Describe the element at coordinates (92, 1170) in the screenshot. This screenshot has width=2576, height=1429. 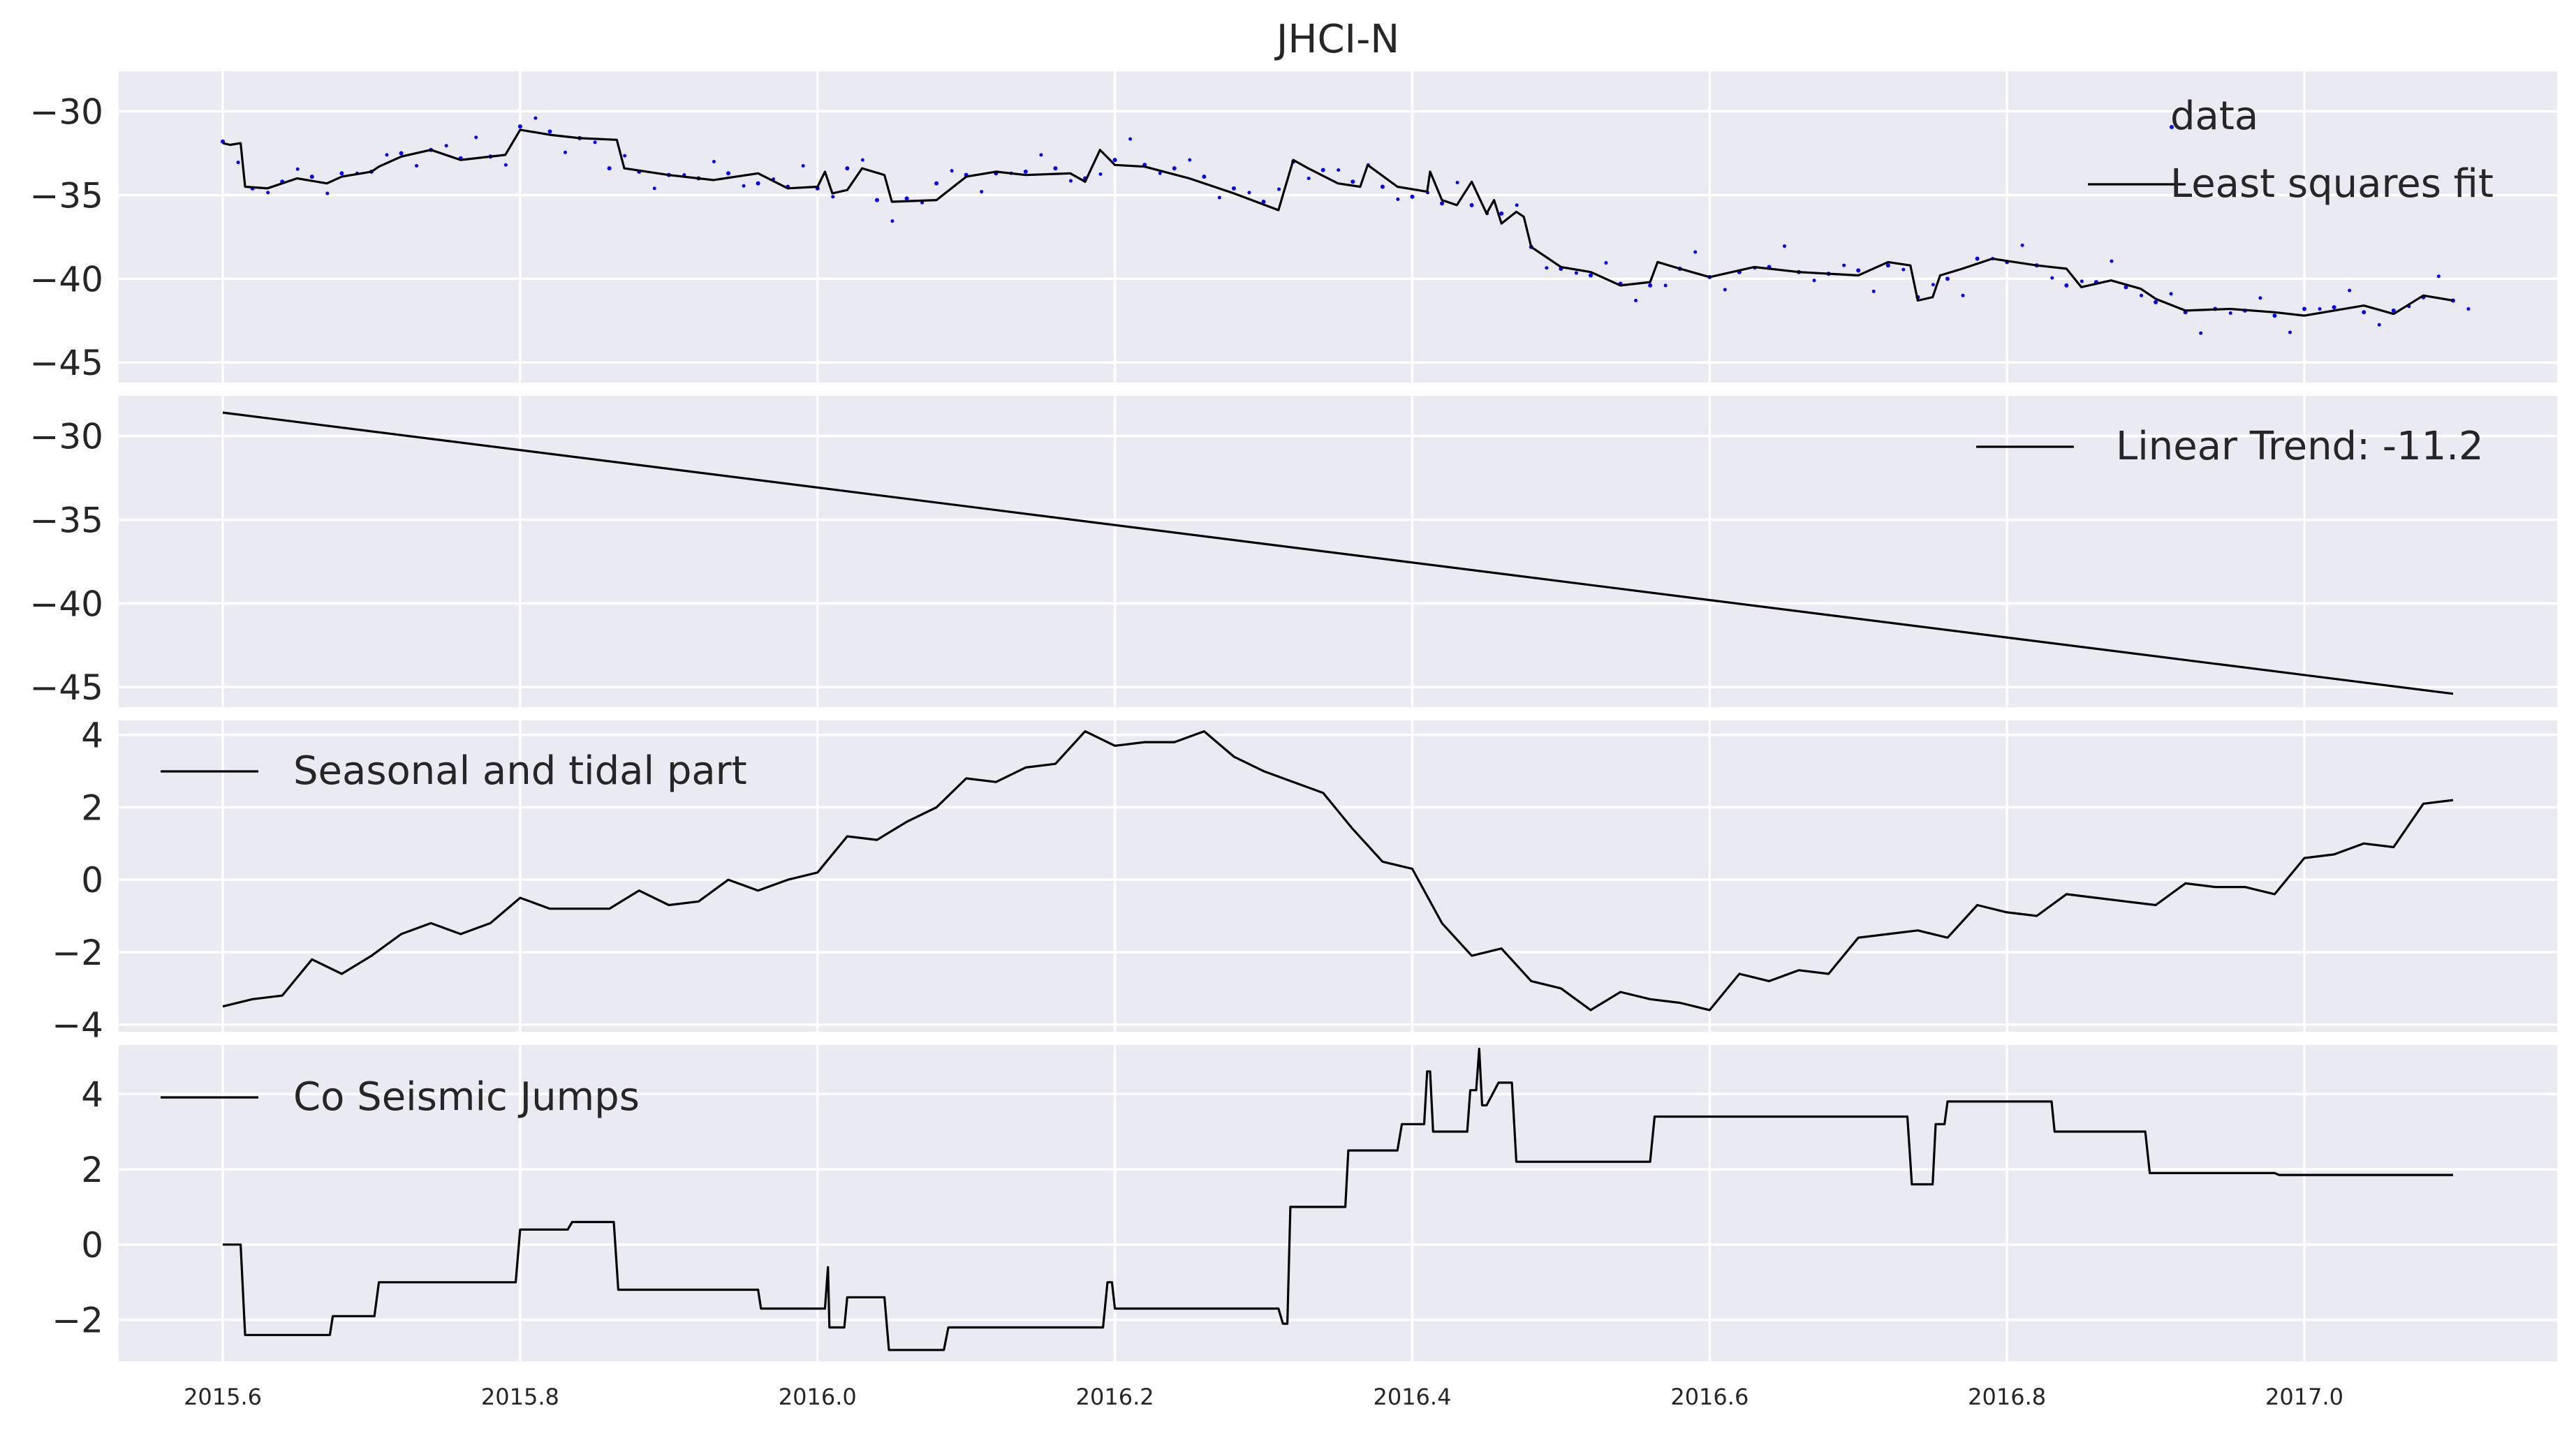
I see `y-tick-label: 2` at that location.